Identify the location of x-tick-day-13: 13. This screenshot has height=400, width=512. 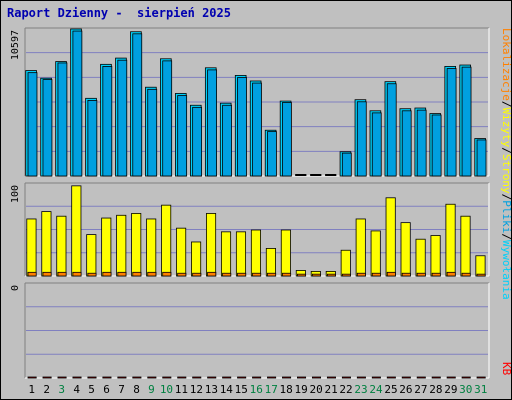
(211, 389).